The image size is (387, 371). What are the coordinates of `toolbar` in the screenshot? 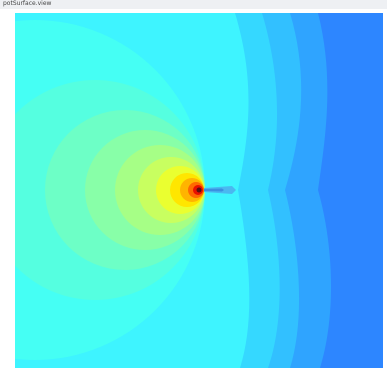 It's located at (193, 4).